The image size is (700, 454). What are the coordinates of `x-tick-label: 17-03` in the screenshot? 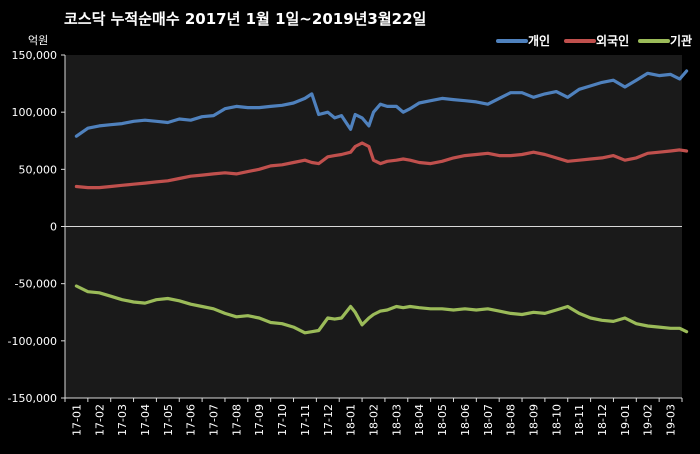 It's located at (122, 420).